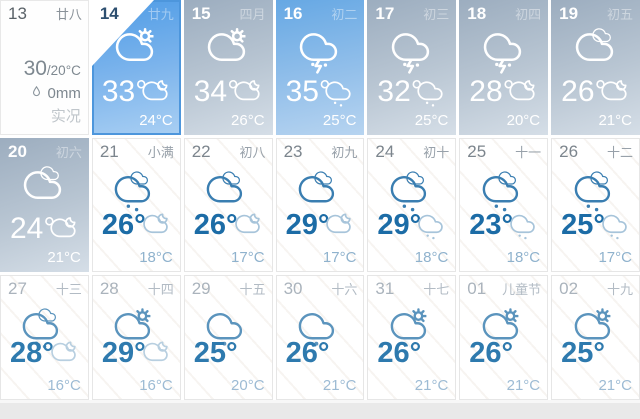  Describe the element at coordinates (160, 14) in the screenshot. I see `lunar-label: 廿九` at that location.